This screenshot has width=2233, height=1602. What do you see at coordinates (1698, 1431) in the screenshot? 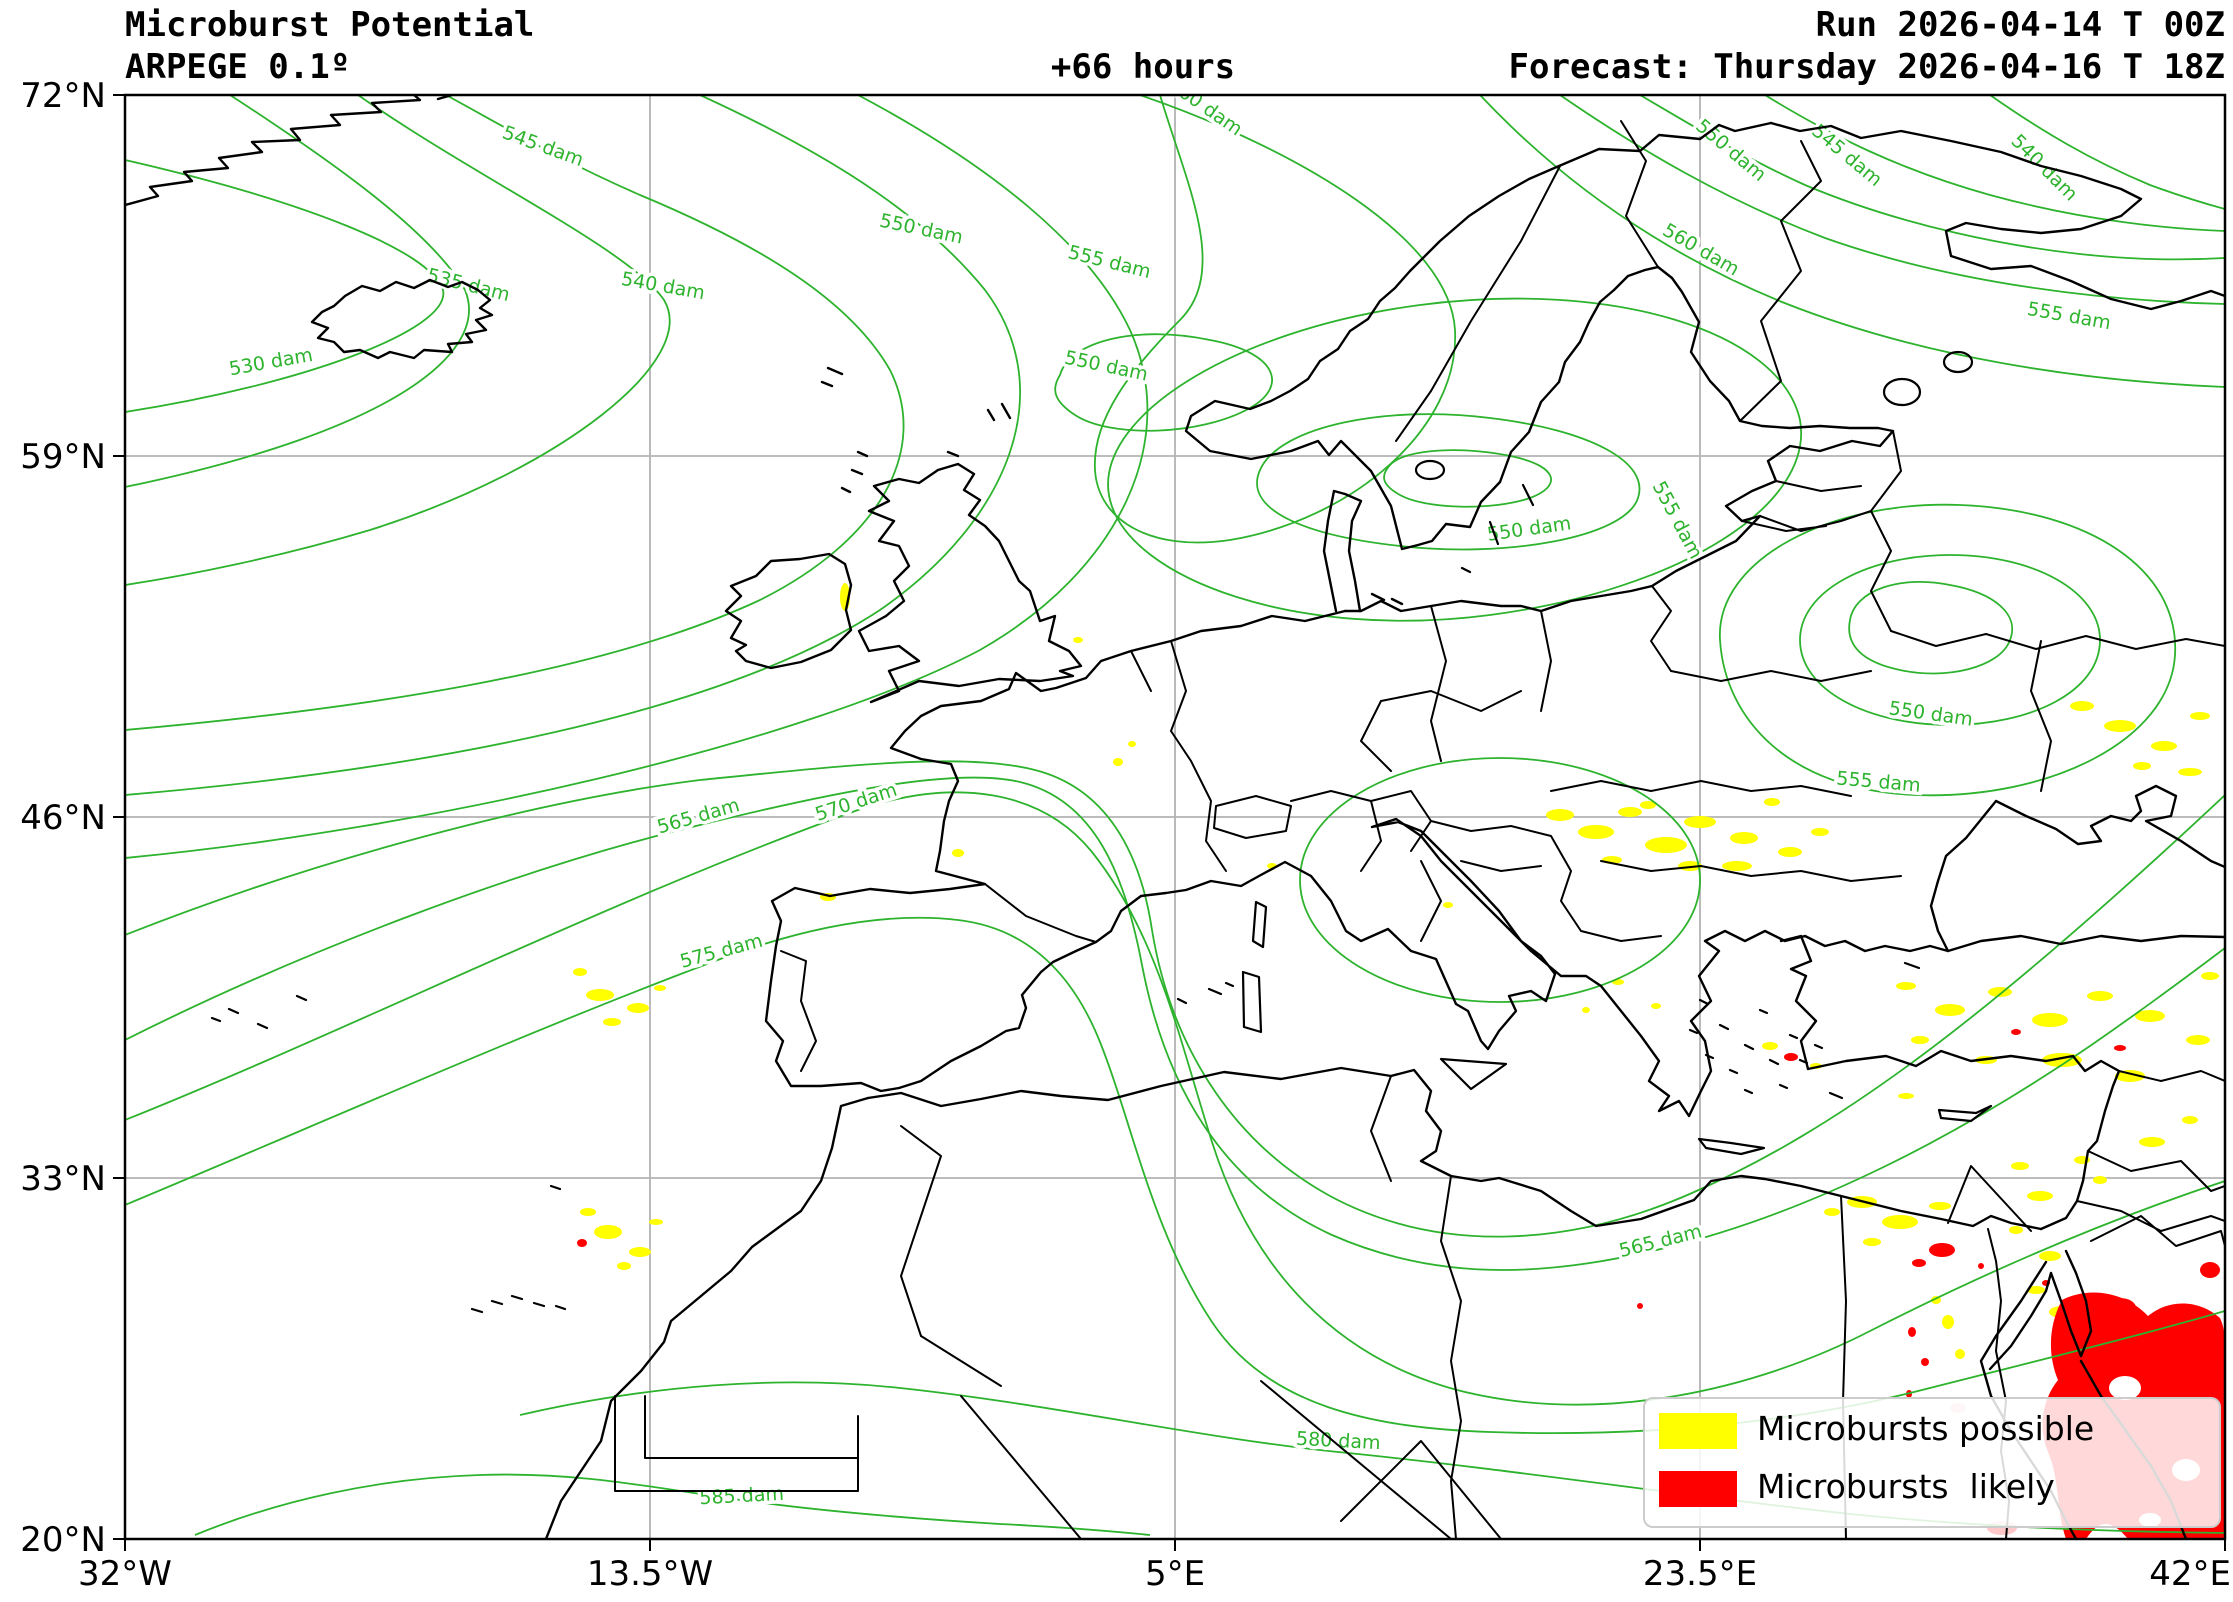
I see `possible-swatch` at bounding box center [1698, 1431].